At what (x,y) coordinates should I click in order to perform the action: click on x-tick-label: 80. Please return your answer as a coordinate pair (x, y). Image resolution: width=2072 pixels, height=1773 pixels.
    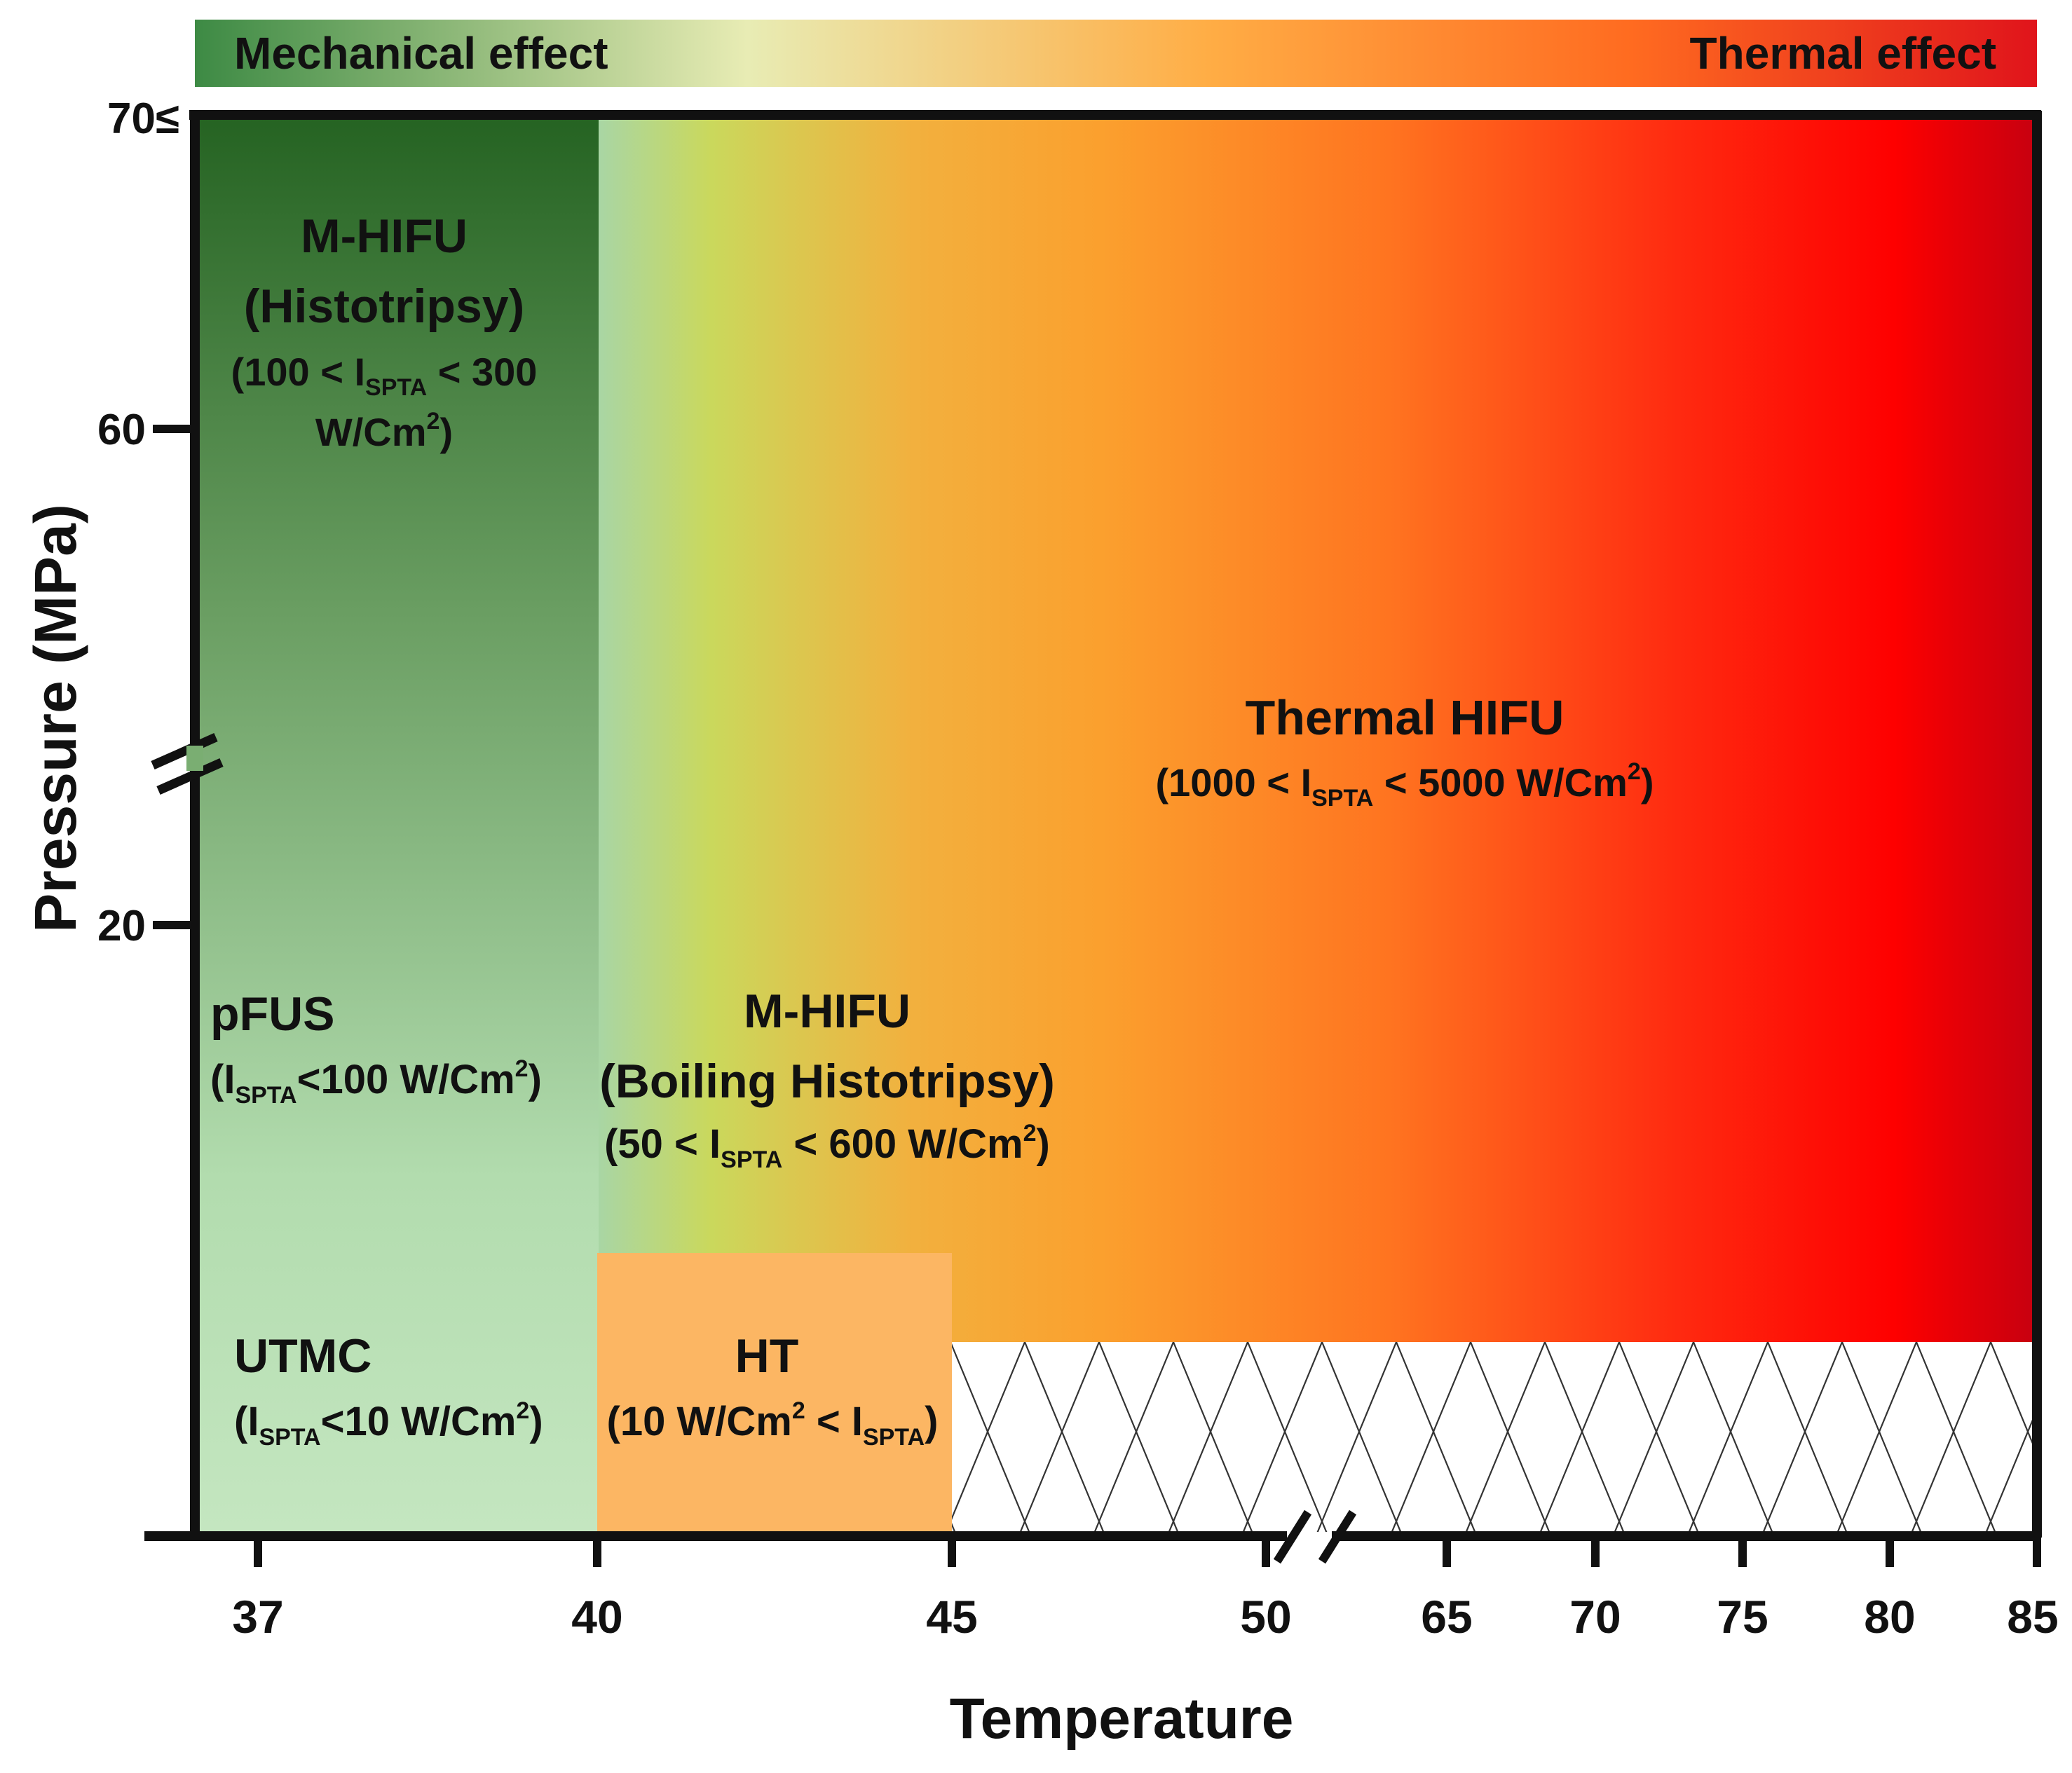
    Looking at the image, I should click on (1889, 1617).